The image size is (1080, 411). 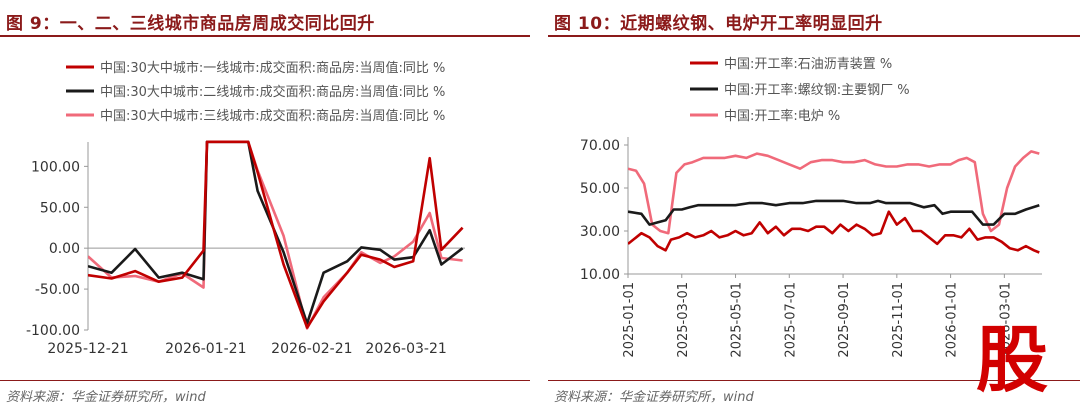 I want to click on y-tick-label: -50.00, so click(x=57, y=290).